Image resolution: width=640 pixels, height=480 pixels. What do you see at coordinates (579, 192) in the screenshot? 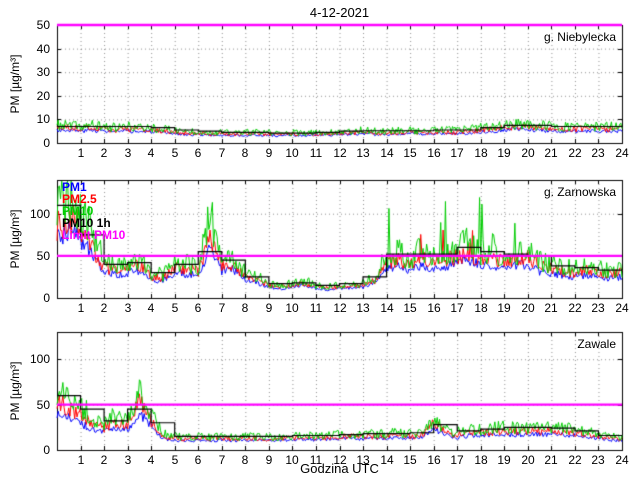
I see `station-label-zarnowska: g. Zarnowska` at bounding box center [579, 192].